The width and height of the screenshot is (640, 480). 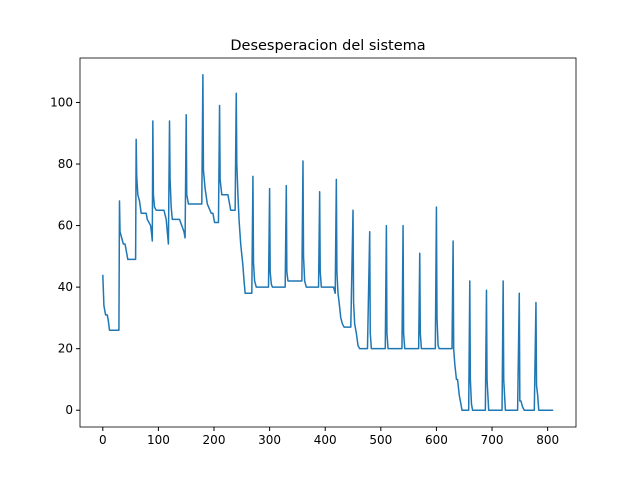 I want to click on x-tick-label: 800, so click(x=547, y=440).